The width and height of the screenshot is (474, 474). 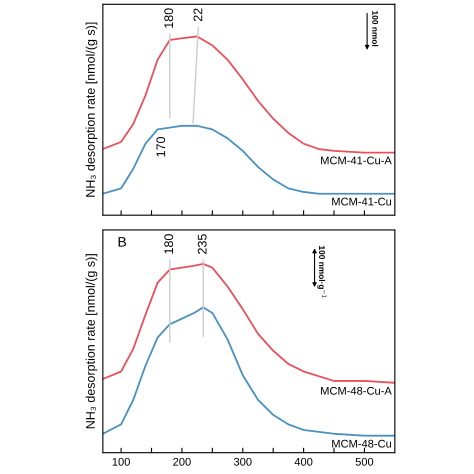 I want to click on annotation: 235, so click(x=202, y=244).